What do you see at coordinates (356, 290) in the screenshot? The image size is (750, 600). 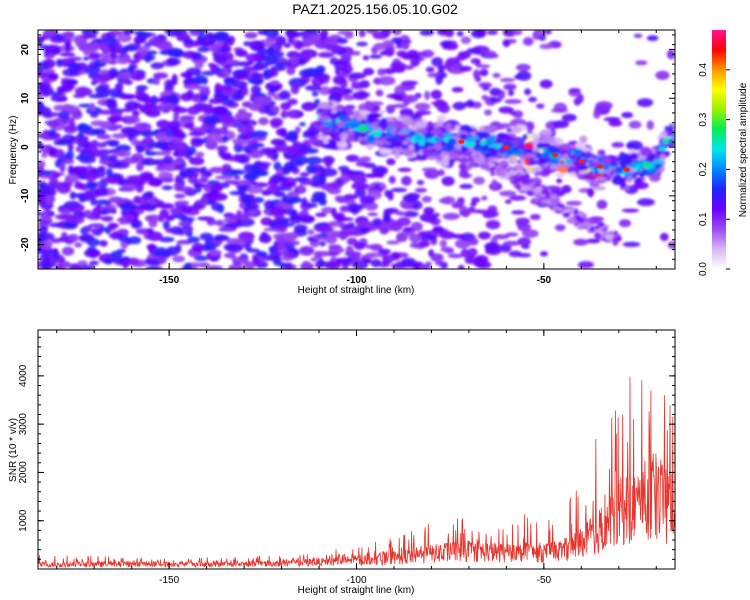 I see `spectrogram-x-axis-label: Height of straight line (km)` at bounding box center [356, 290].